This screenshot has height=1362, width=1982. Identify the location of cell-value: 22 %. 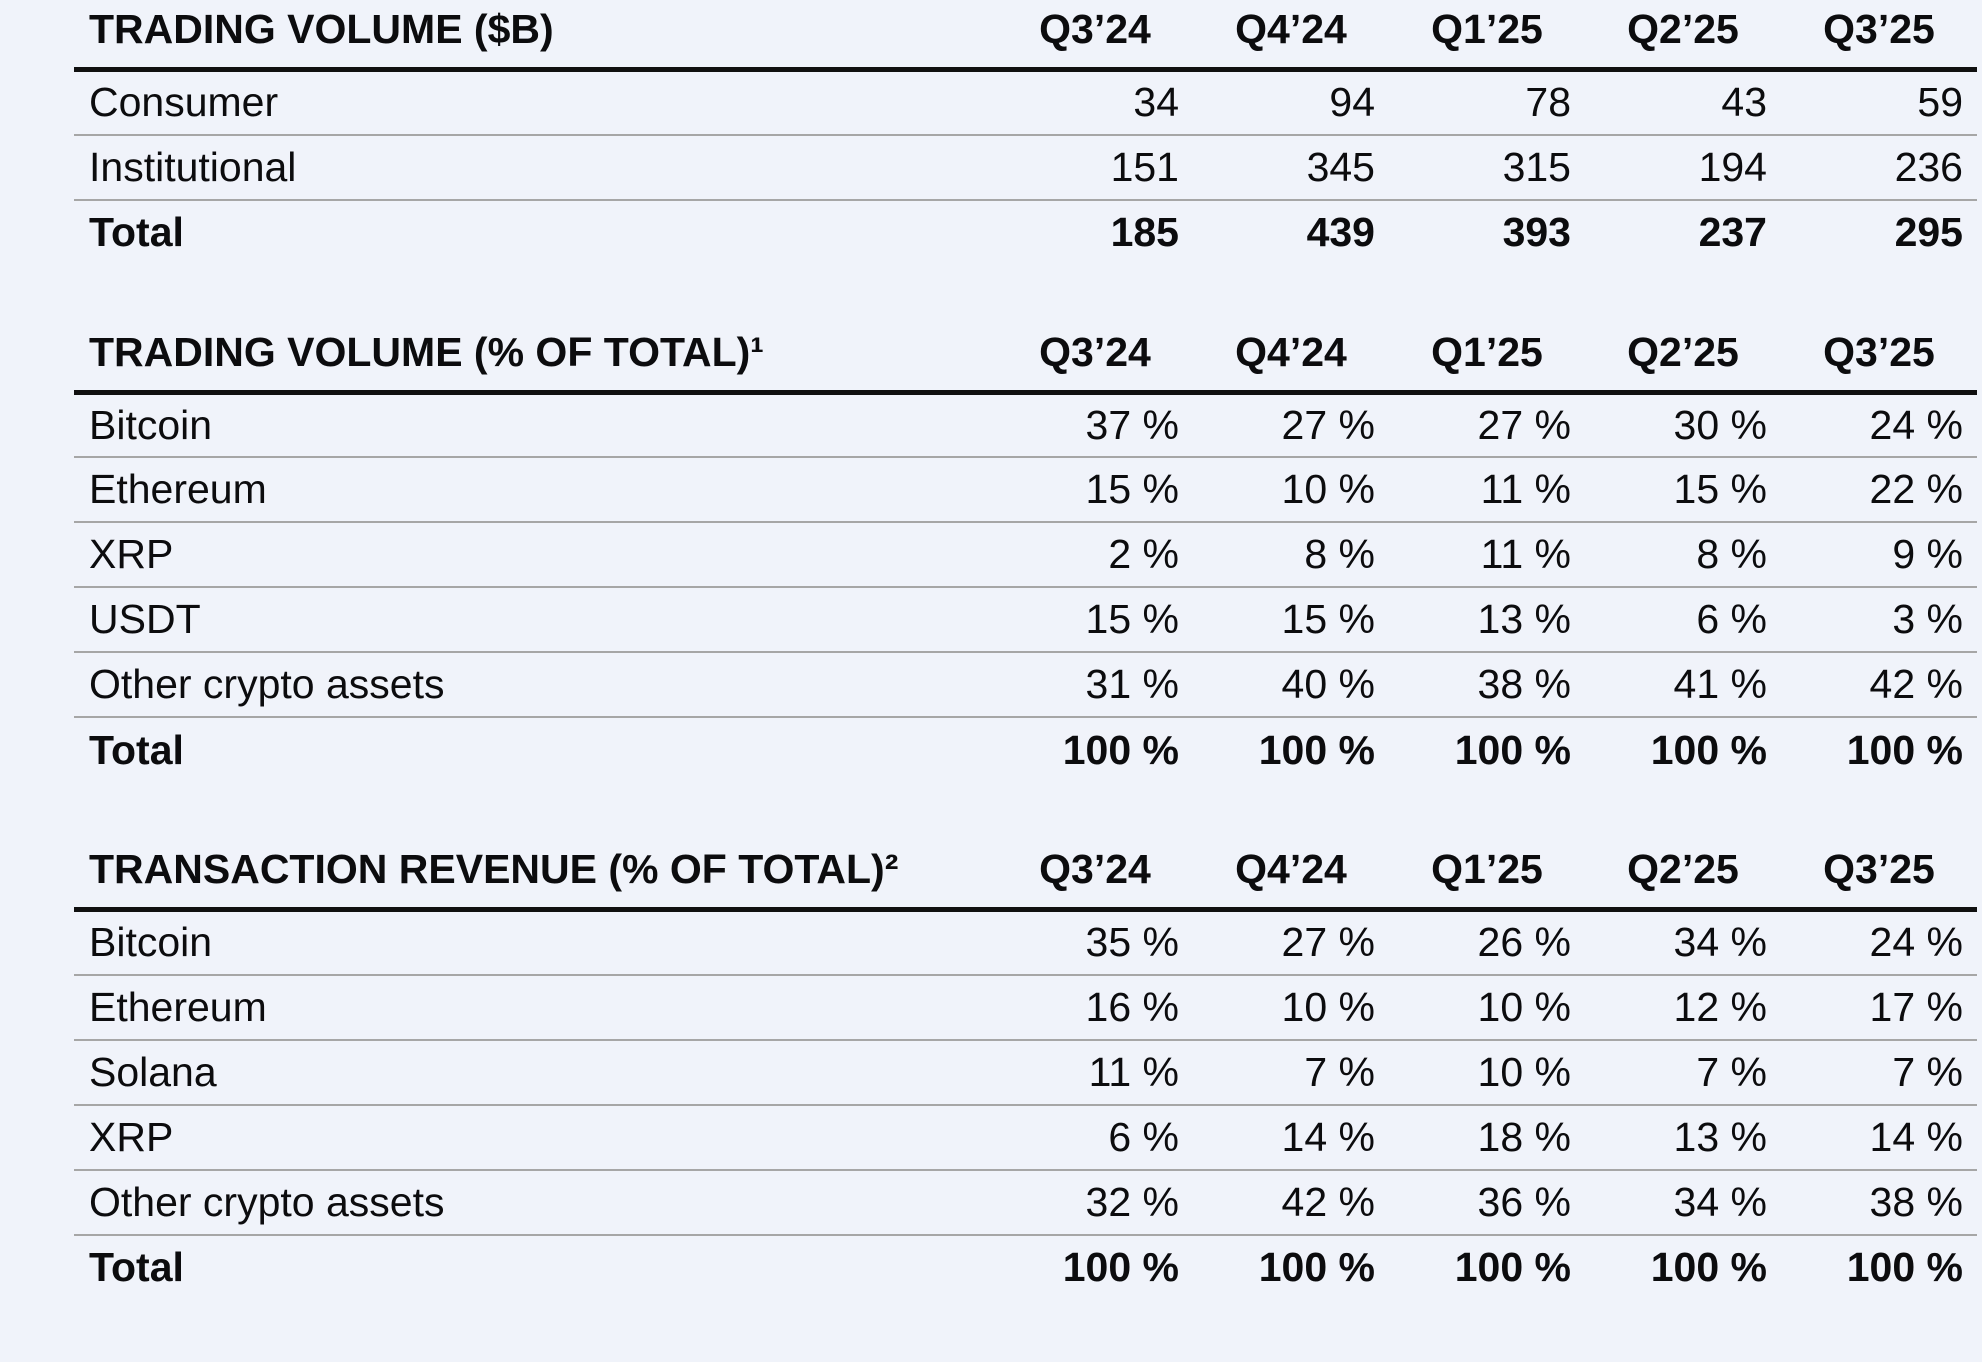
(1916, 489).